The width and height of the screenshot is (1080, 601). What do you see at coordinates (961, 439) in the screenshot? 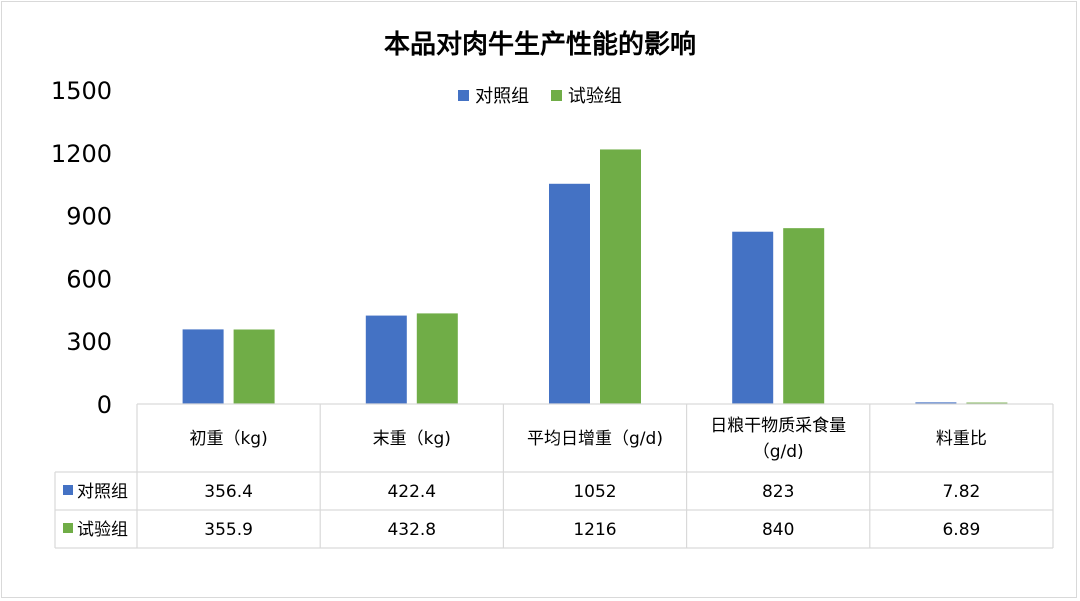
I see `category-label: 料重比` at bounding box center [961, 439].